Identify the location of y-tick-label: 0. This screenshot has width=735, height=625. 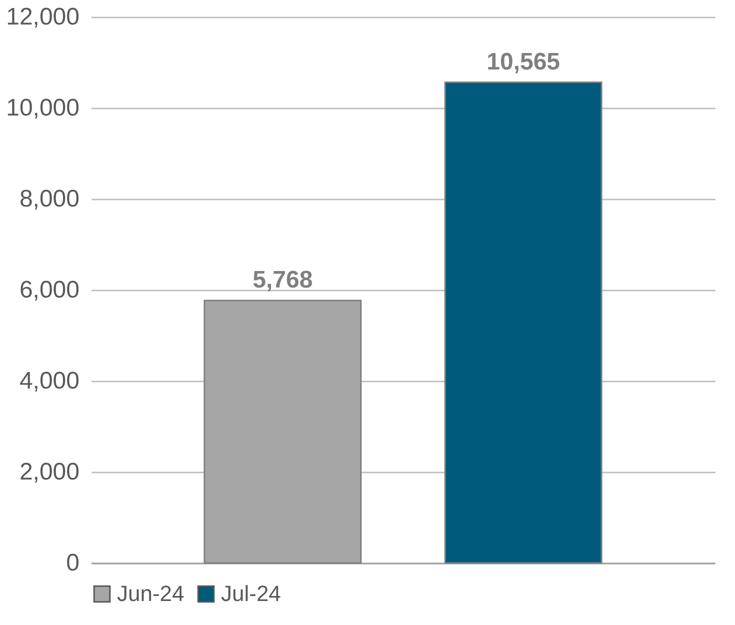
(73, 563).